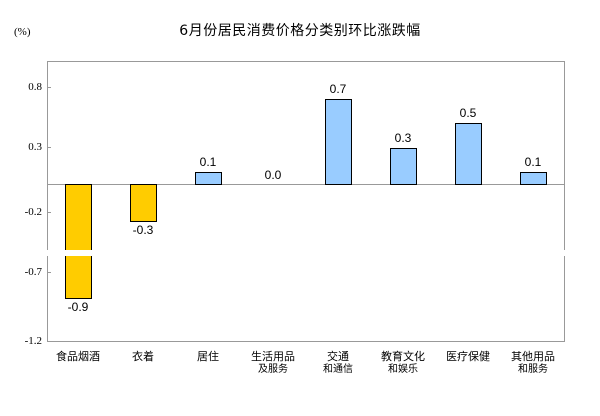 This screenshot has height=416, width=600. What do you see at coordinates (143, 230) in the screenshot?
I see `value-label: -0.3` at bounding box center [143, 230].